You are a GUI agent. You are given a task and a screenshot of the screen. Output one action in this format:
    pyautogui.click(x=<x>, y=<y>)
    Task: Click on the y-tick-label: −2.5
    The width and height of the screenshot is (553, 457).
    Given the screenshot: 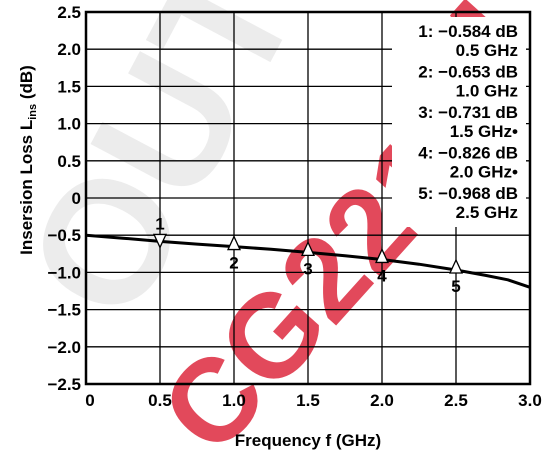 What is the action you would take?
    pyautogui.click(x=64, y=384)
    